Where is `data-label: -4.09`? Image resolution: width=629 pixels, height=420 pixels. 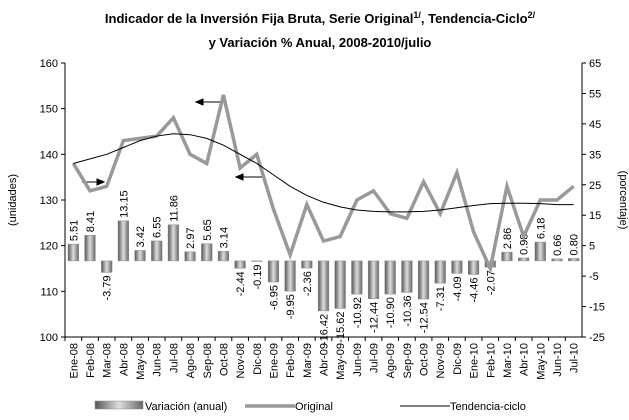
data-label: -4.09 is located at coordinates (458, 288).